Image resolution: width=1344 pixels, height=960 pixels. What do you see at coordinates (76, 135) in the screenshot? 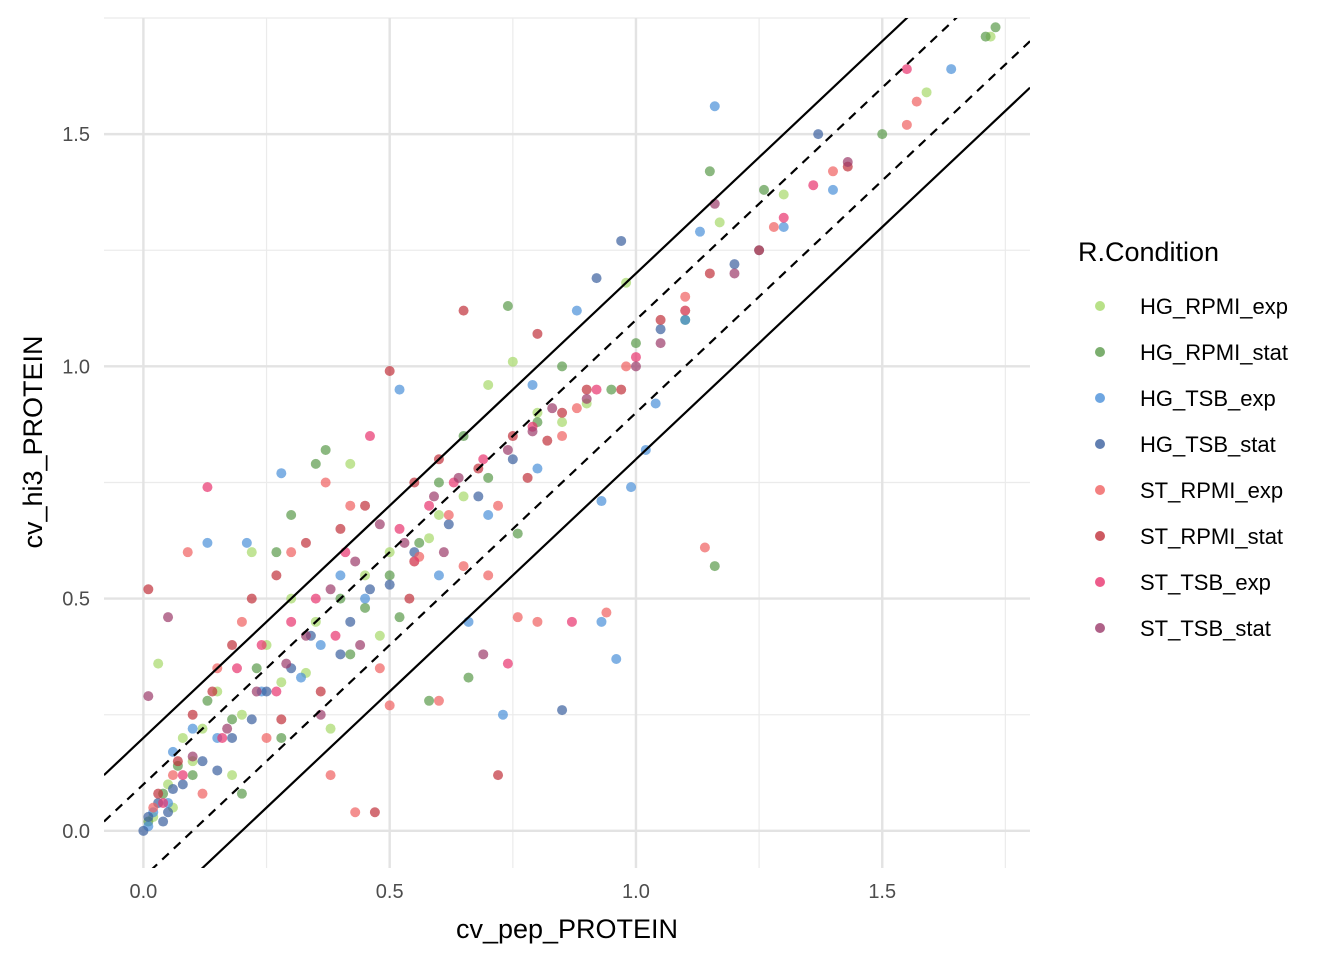
I see `y-tick-label: 1.5` at bounding box center [76, 135].